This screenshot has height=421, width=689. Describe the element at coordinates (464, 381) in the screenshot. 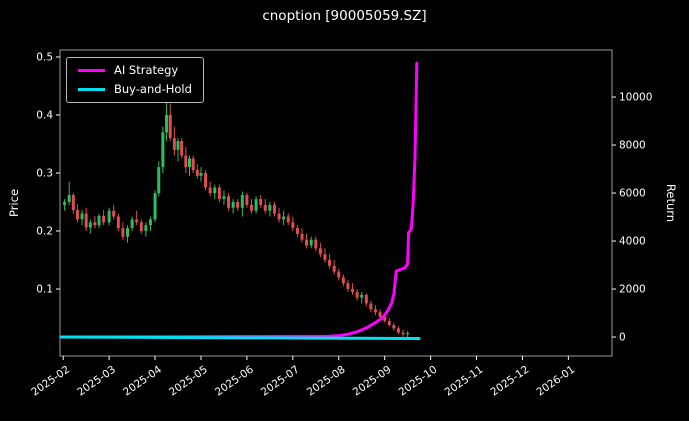

I see `date-tick-label: 2025-11` at that location.